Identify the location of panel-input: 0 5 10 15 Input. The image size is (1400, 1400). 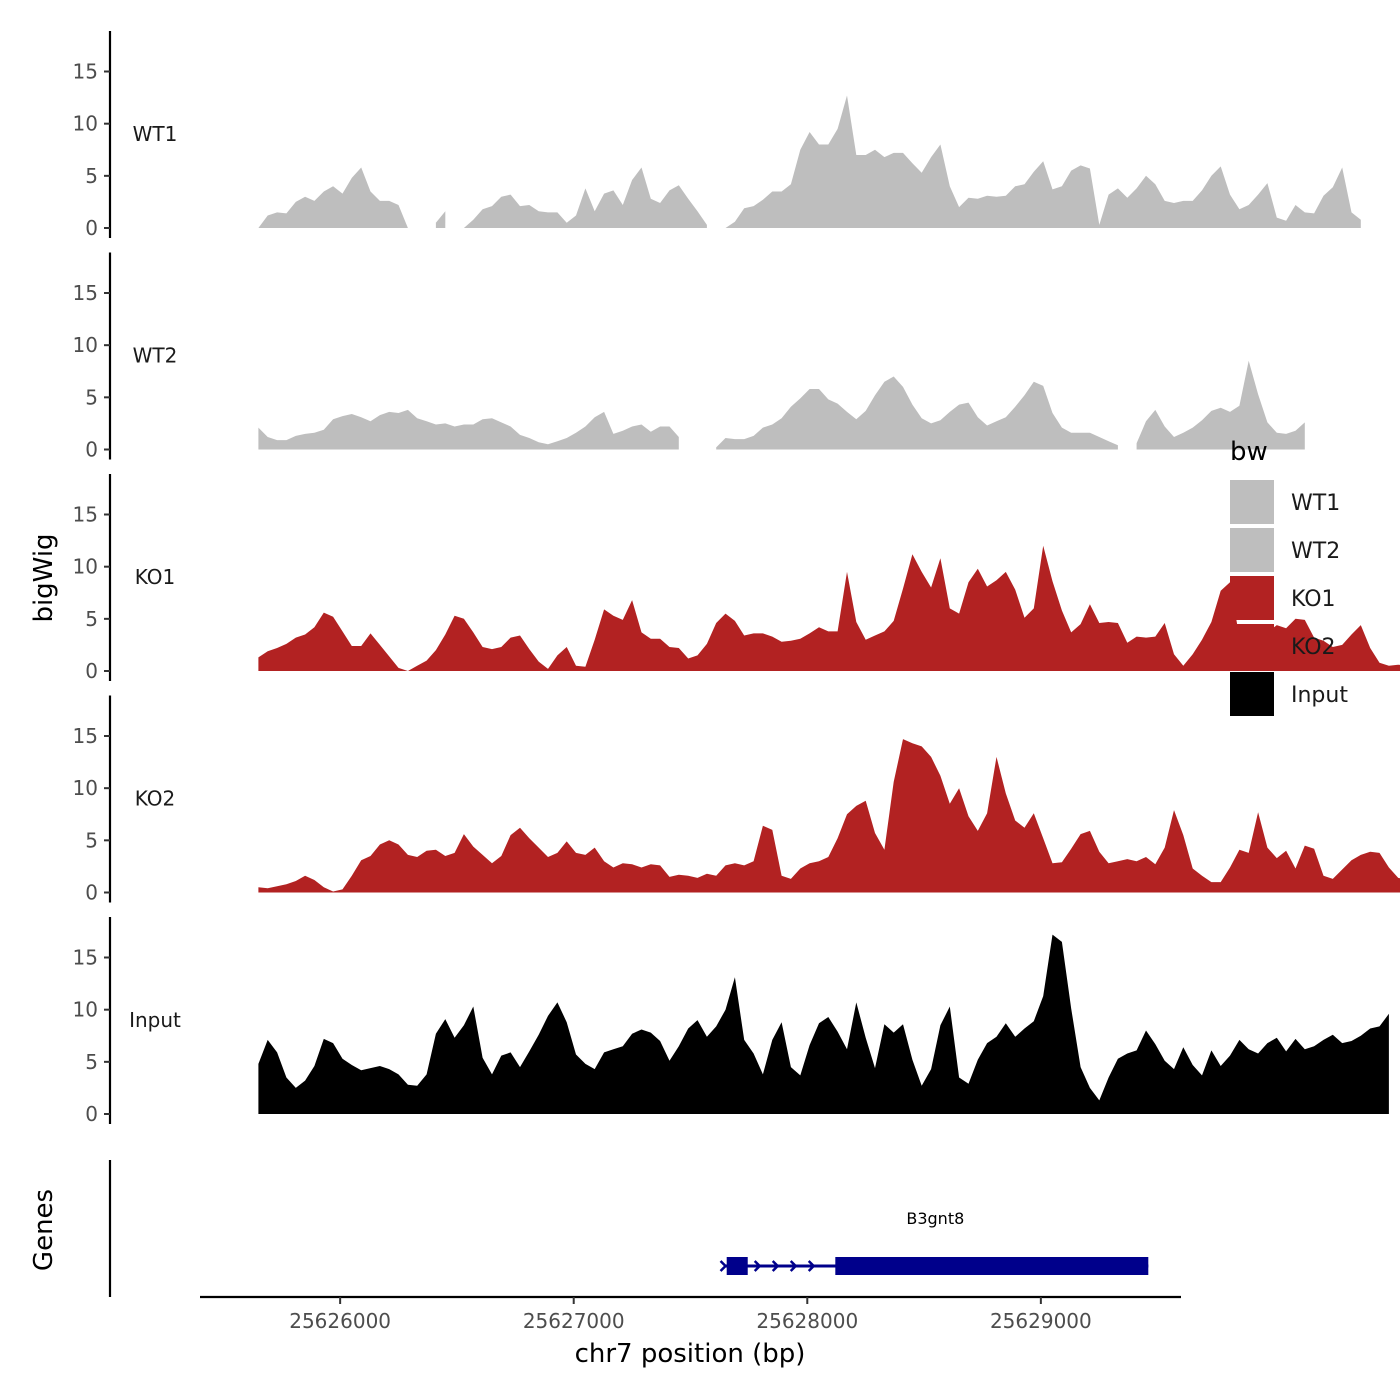
(731, 1021).